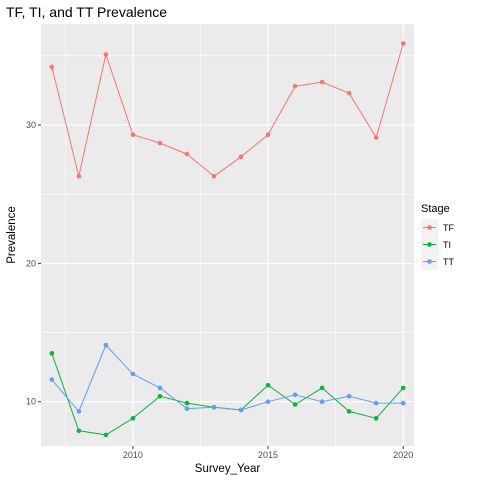  I want to click on legend-item-ti: TI, so click(436, 244).